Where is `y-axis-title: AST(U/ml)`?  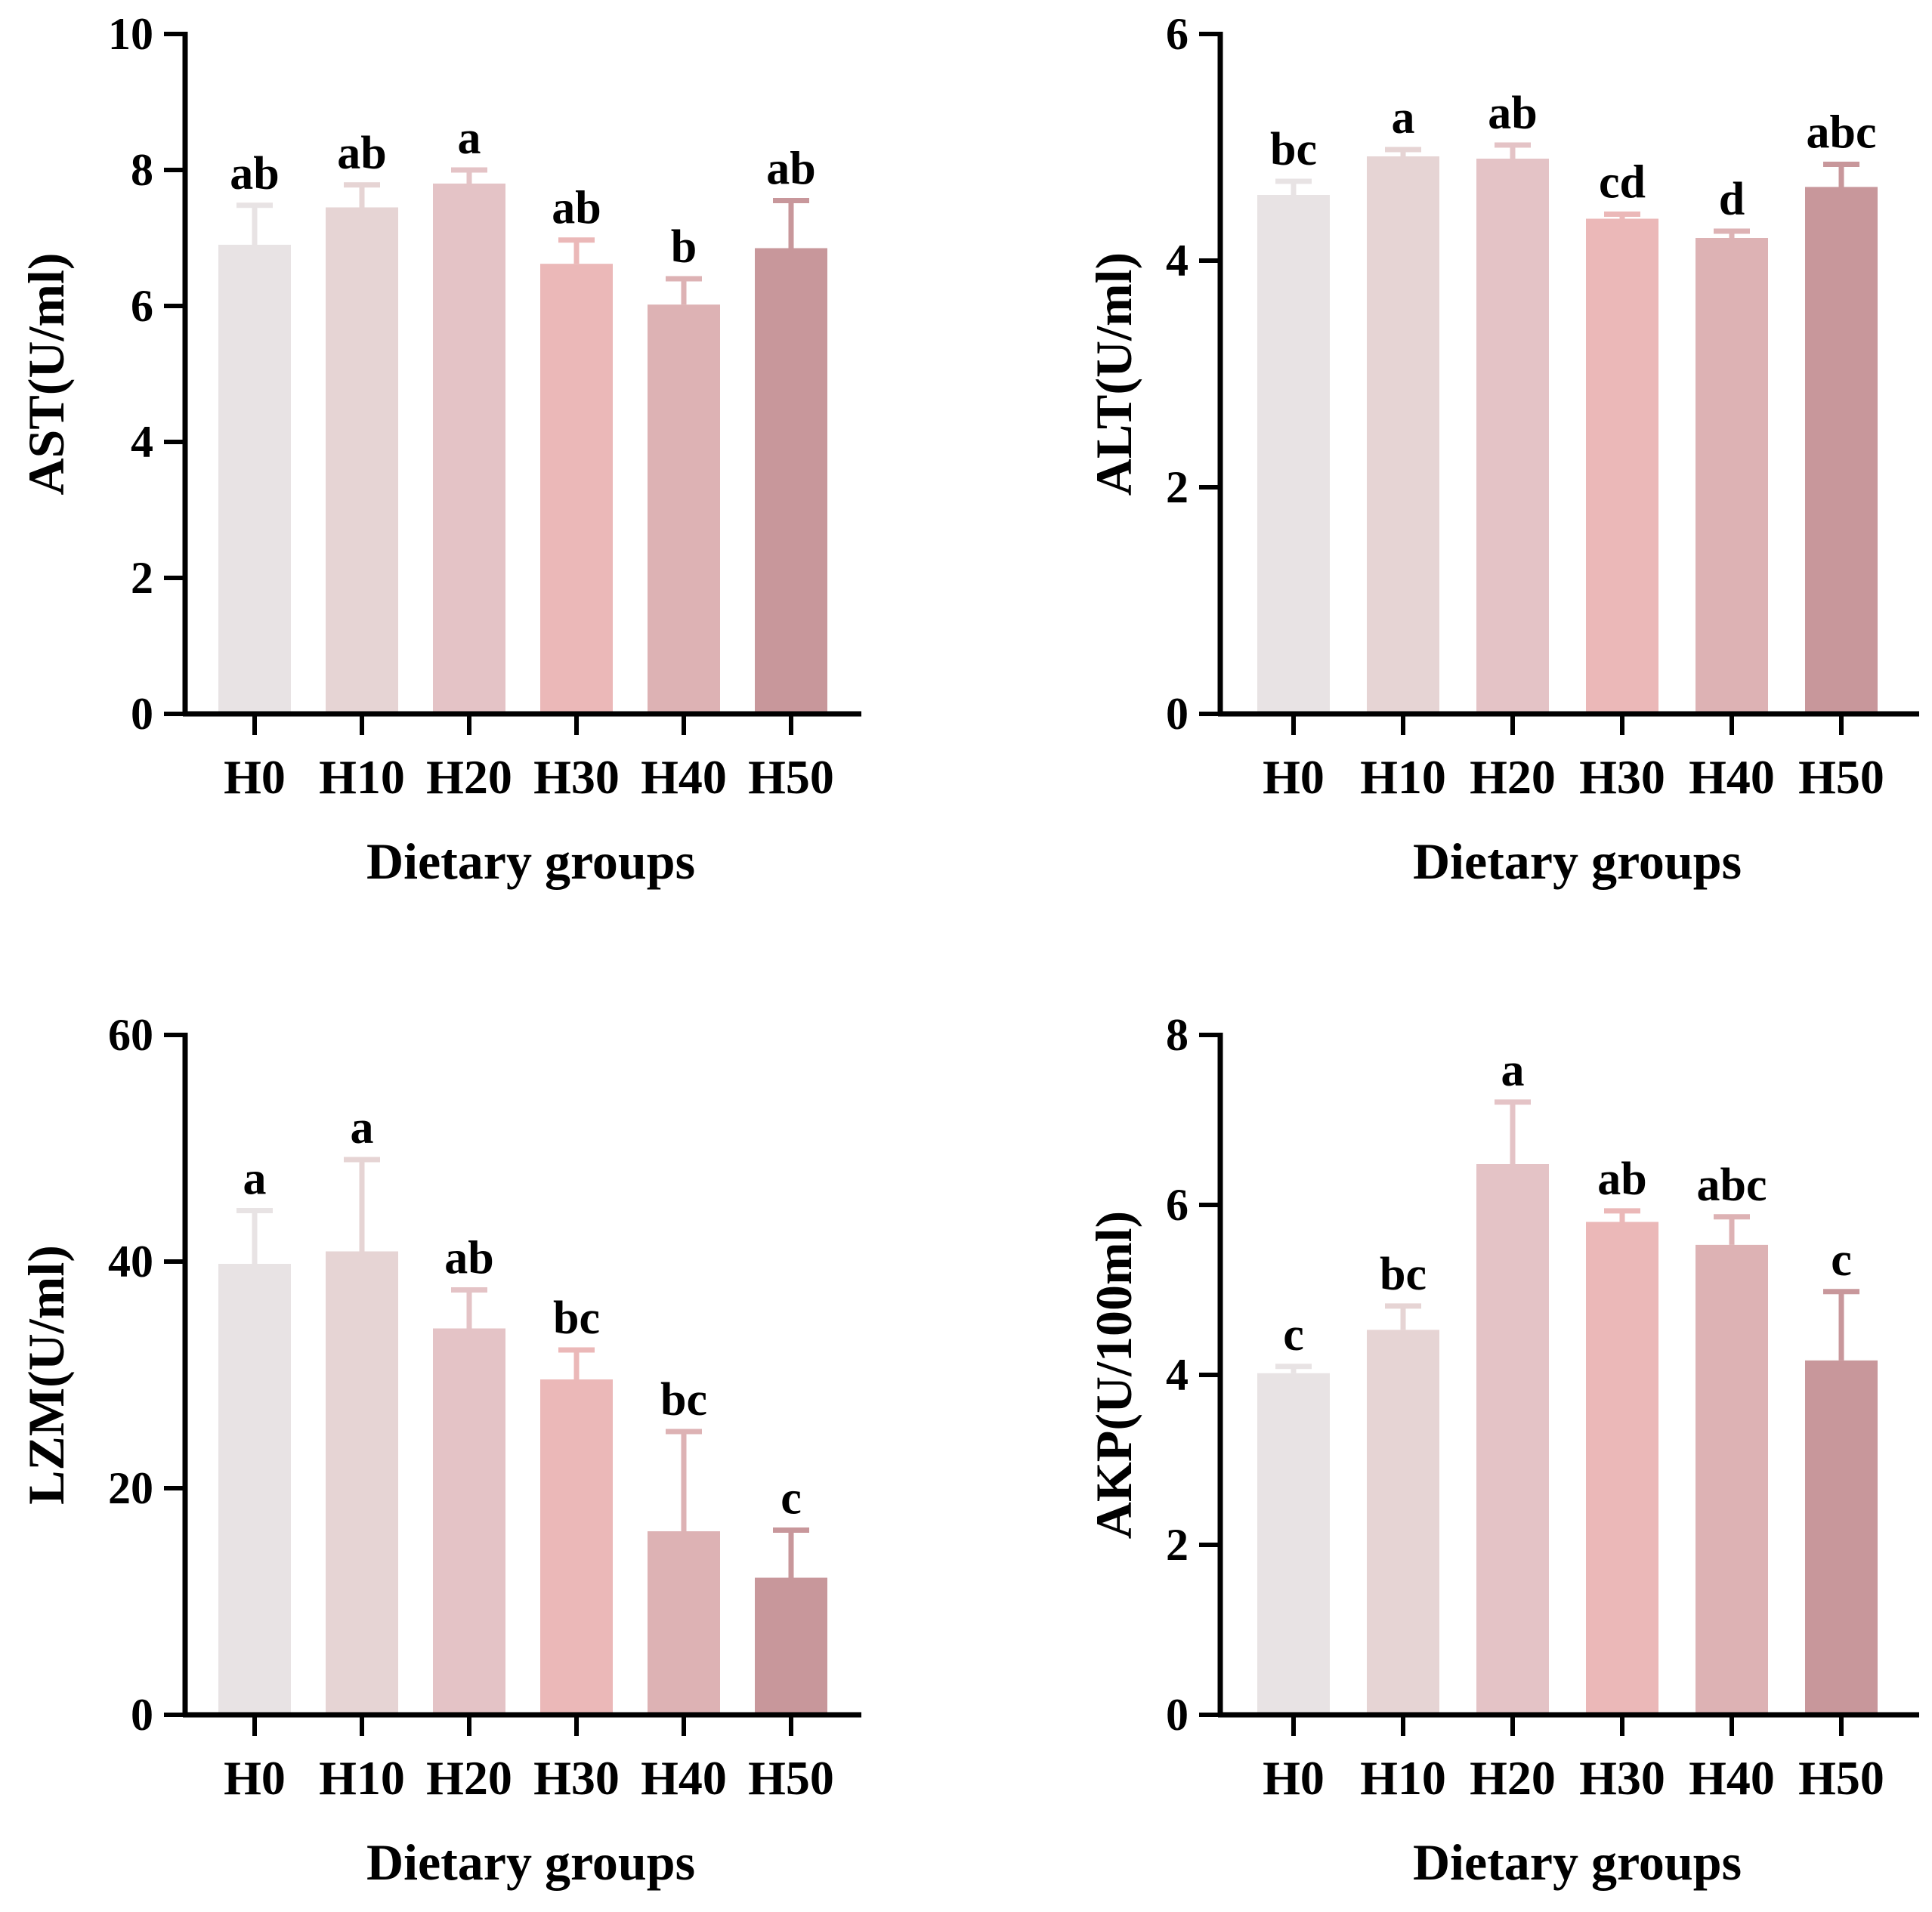 y-axis-title: AST(U/ml) is located at coordinates (46, 373).